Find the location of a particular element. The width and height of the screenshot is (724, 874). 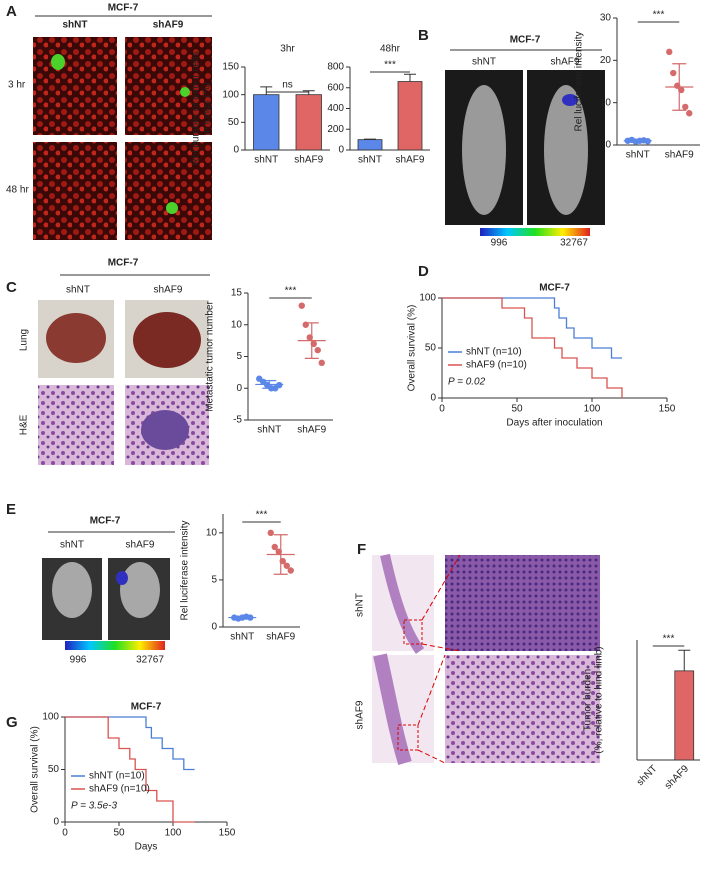

annotation: ns is located at coordinates (287, 85).